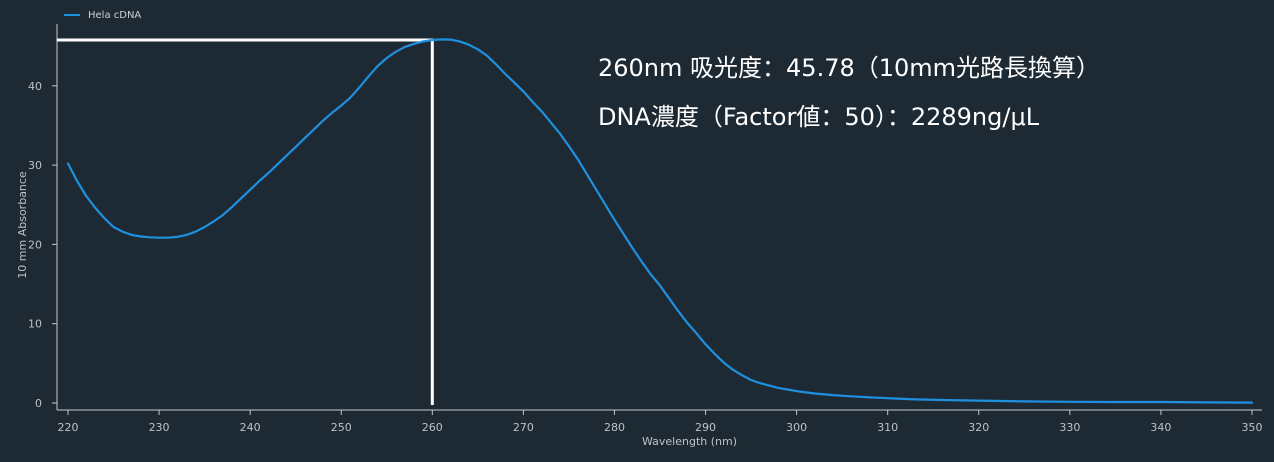 The image size is (1274, 462). What do you see at coordinates (159, 427) in the screenshot?
I see `x-tick-label: 230` at bounding box center [159, 427].